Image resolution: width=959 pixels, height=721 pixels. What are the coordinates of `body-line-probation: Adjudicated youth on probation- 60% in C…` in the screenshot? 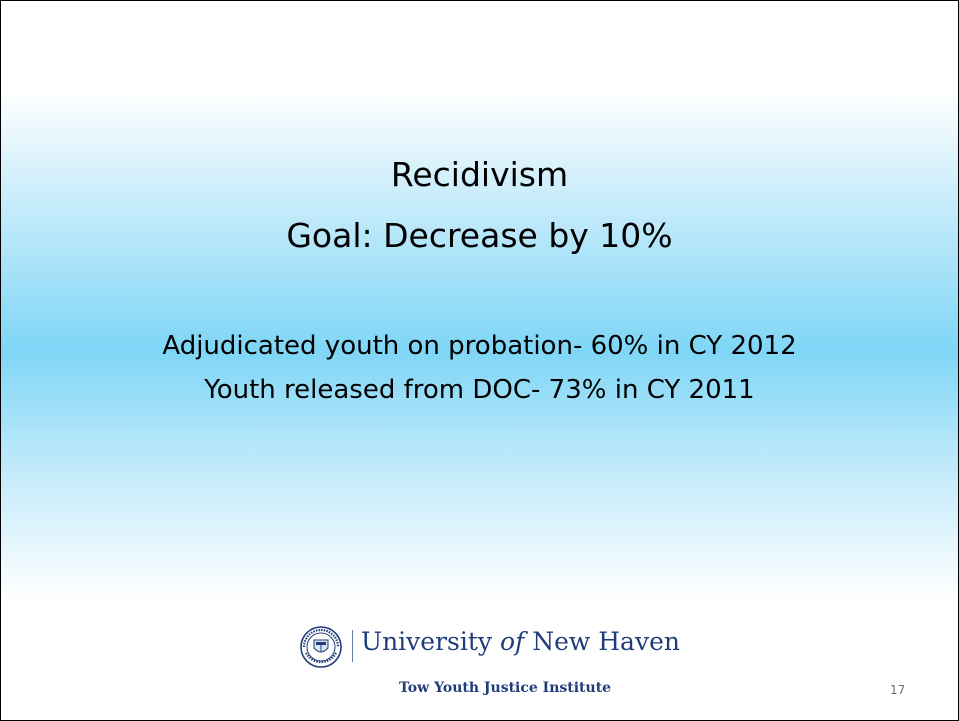 It's located at (479, 346).